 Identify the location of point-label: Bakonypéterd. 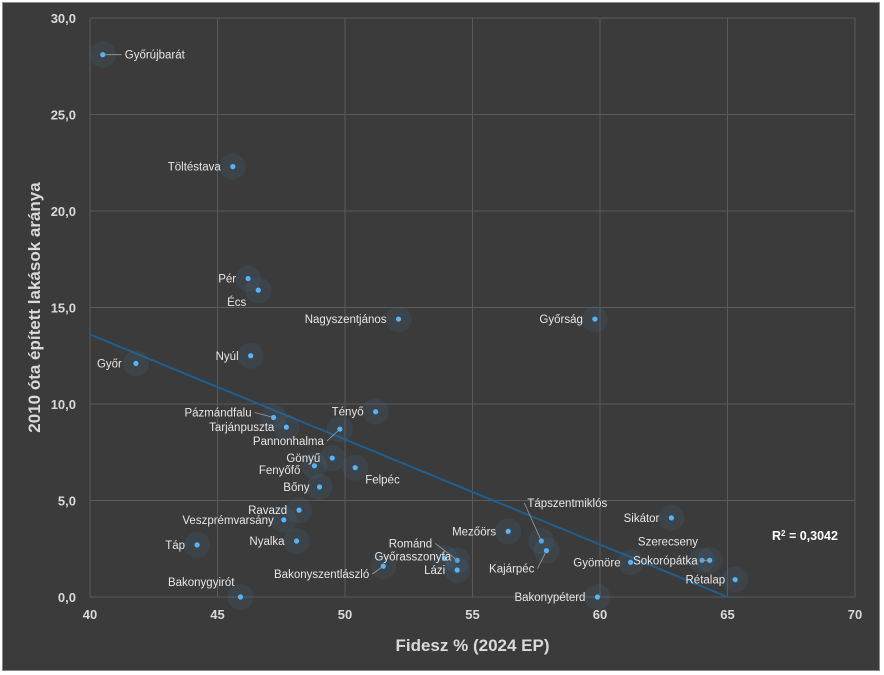
(549, 598).